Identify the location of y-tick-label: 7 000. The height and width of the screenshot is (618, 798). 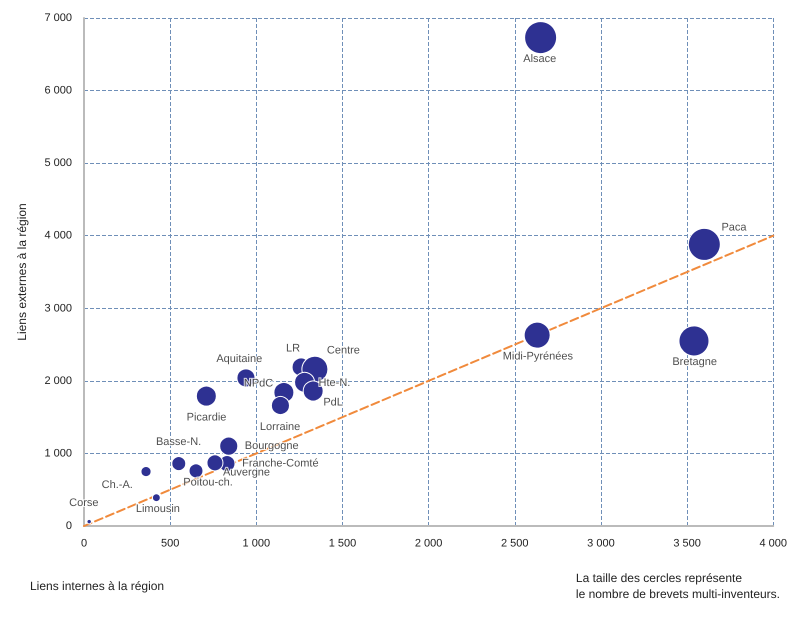
(58, 18).